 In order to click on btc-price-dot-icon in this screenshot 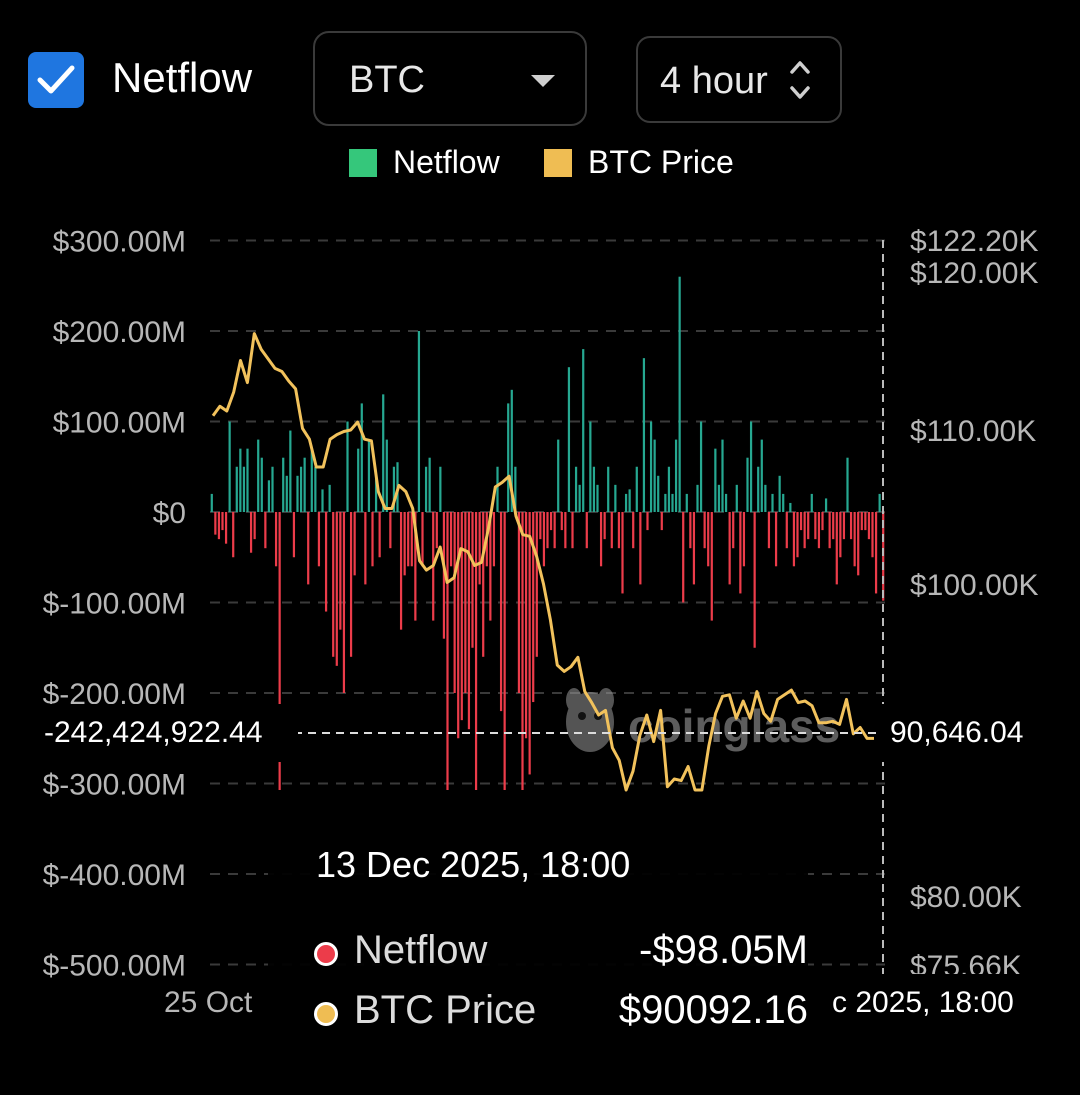, I will do `click(326, 1014)`.